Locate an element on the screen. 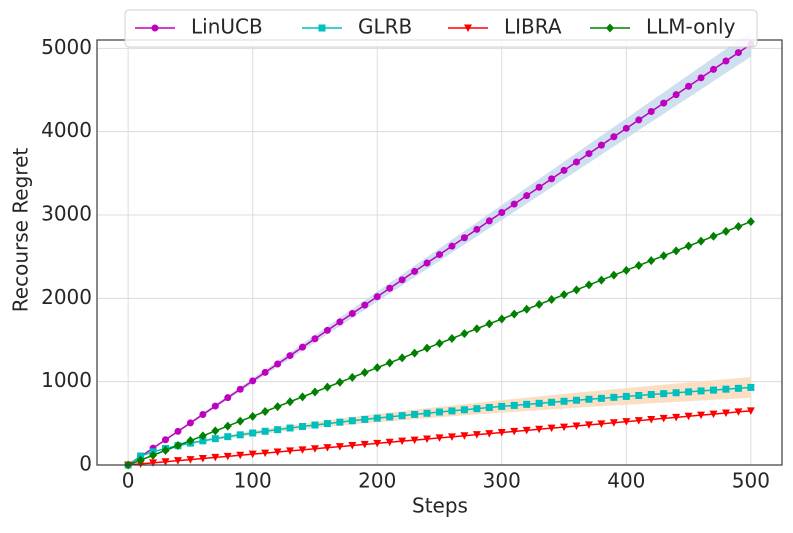 The width and height of the screenshot is (793, 533). y-tick-label: 3000 is located at coordinates (66, 214).